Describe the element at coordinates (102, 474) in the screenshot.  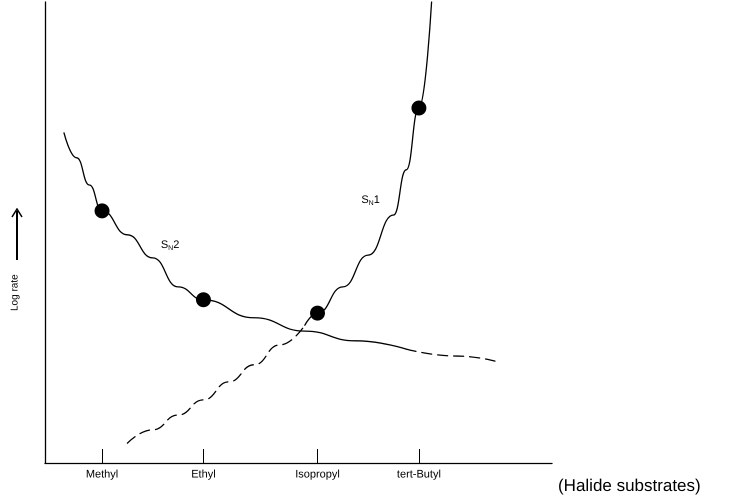
I see `x-tick-label: Methyl` at that location.